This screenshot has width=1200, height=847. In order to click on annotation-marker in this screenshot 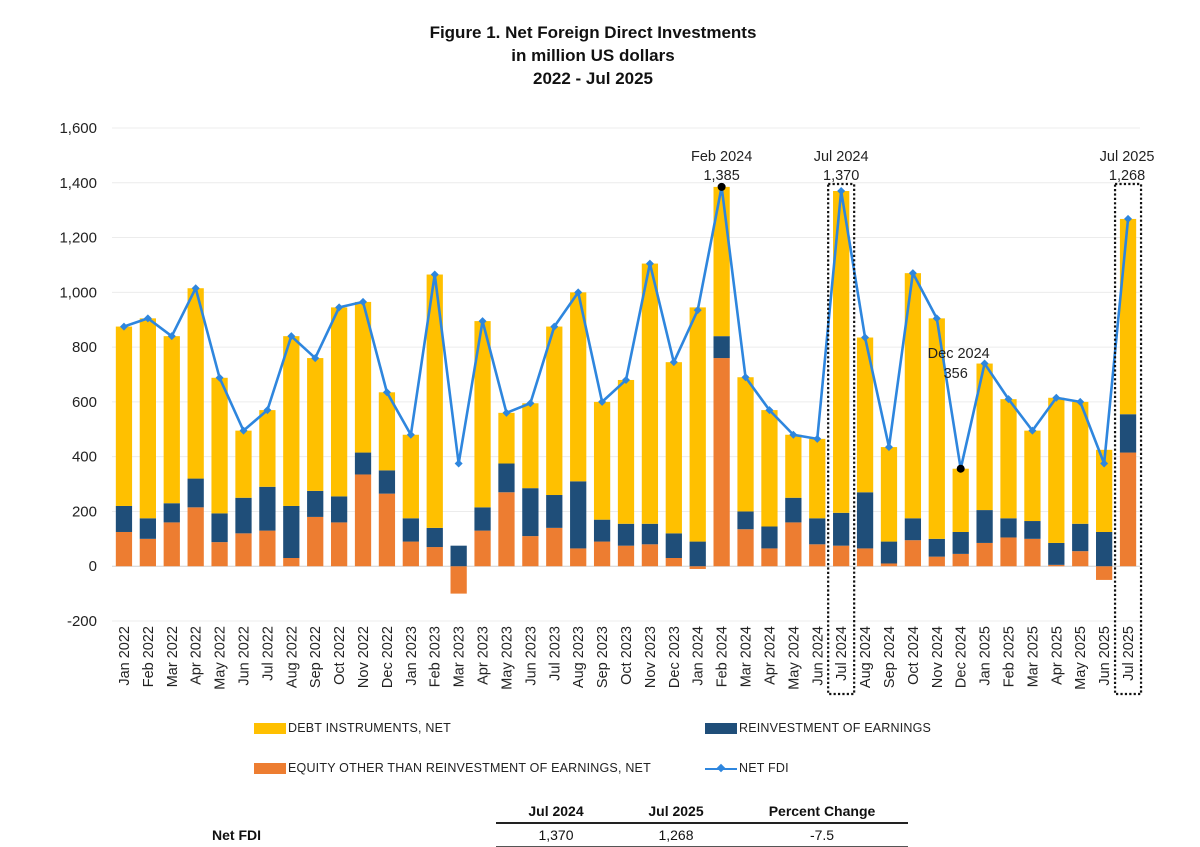, I will do `click(721, 186)`.